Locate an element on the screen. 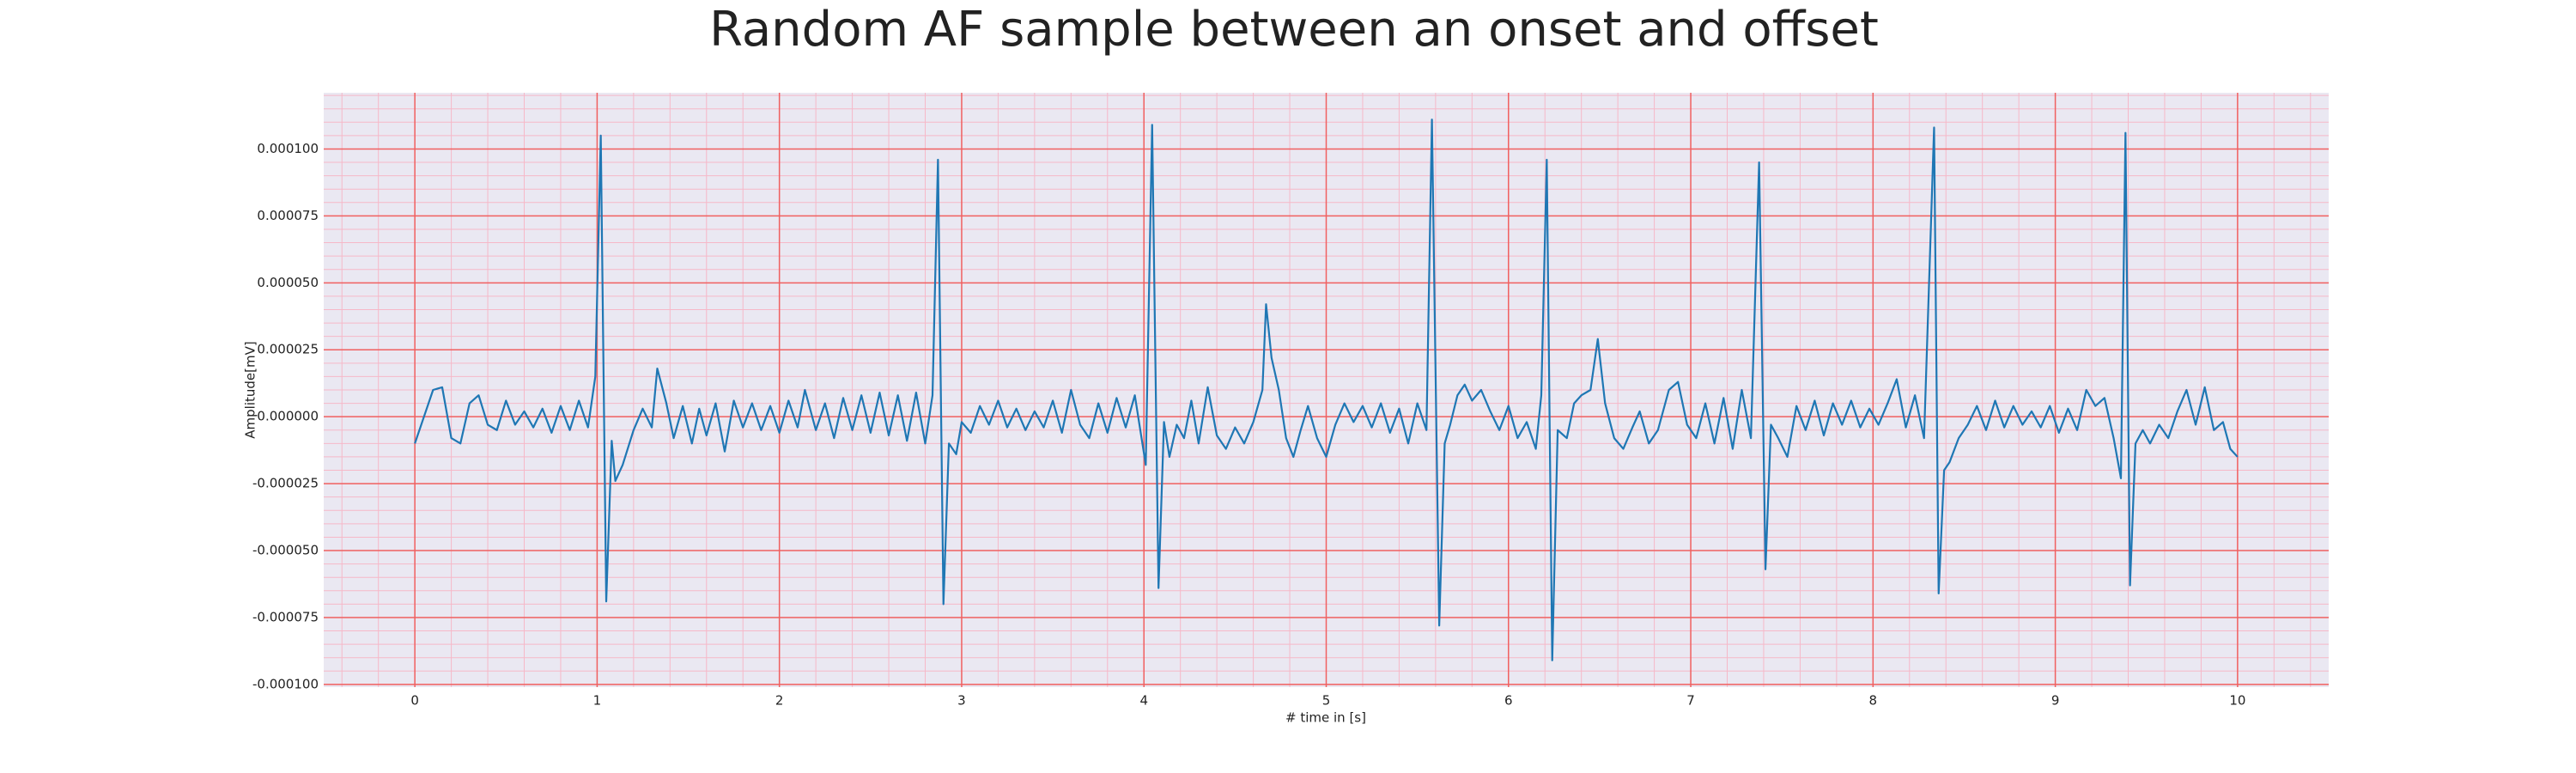  x-tick-label: 6 is located at coordinates (1508, 701).